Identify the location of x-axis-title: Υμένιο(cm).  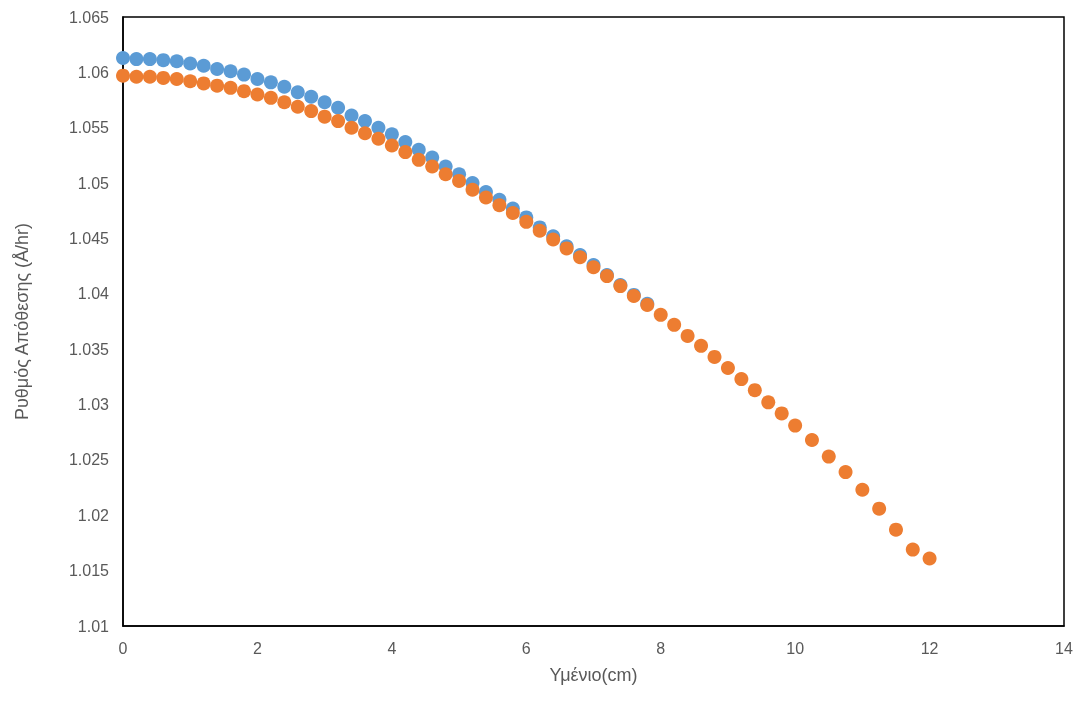
(593, 675).